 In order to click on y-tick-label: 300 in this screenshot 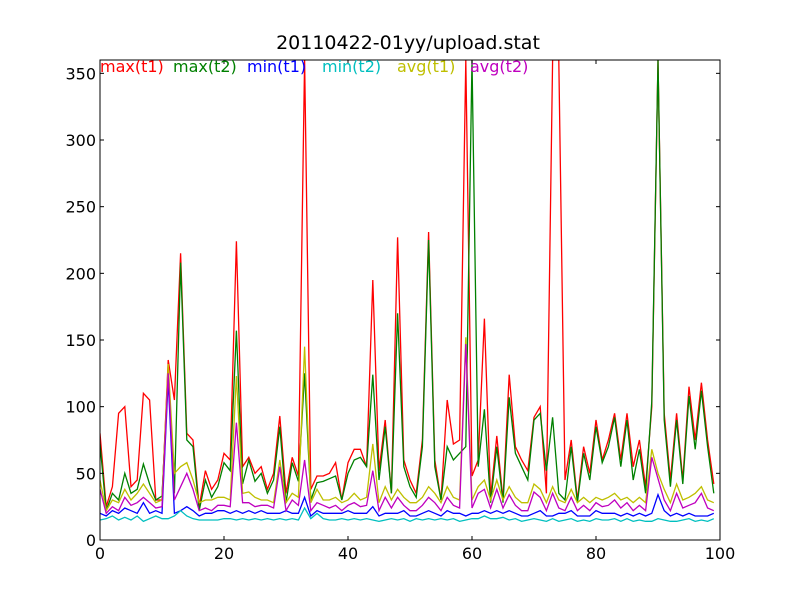, I will do `click(80, 140)`.